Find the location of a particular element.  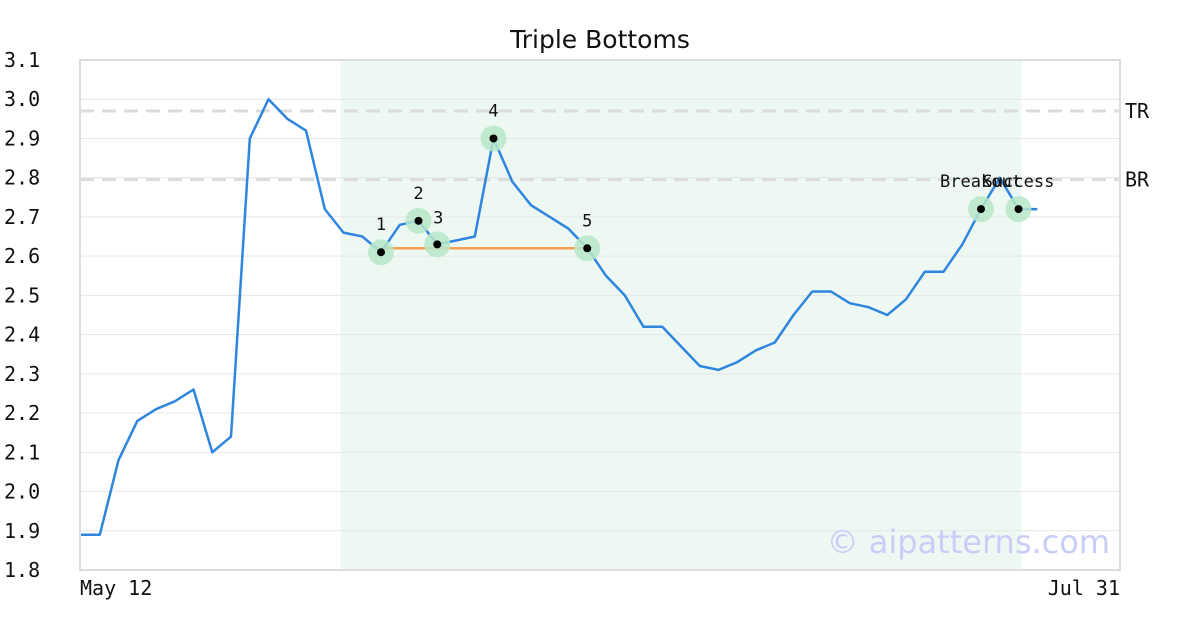

y-tick-label: 2.9 is located at coordinates (22, 138).